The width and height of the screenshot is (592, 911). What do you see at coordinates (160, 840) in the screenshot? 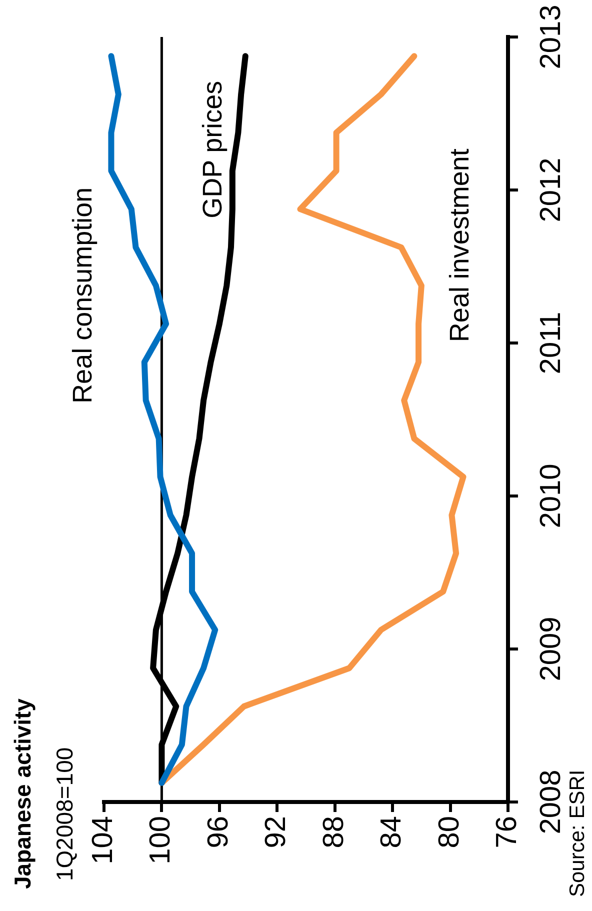
I see `x-tick-label: 100` at bounding box center [160, 840].